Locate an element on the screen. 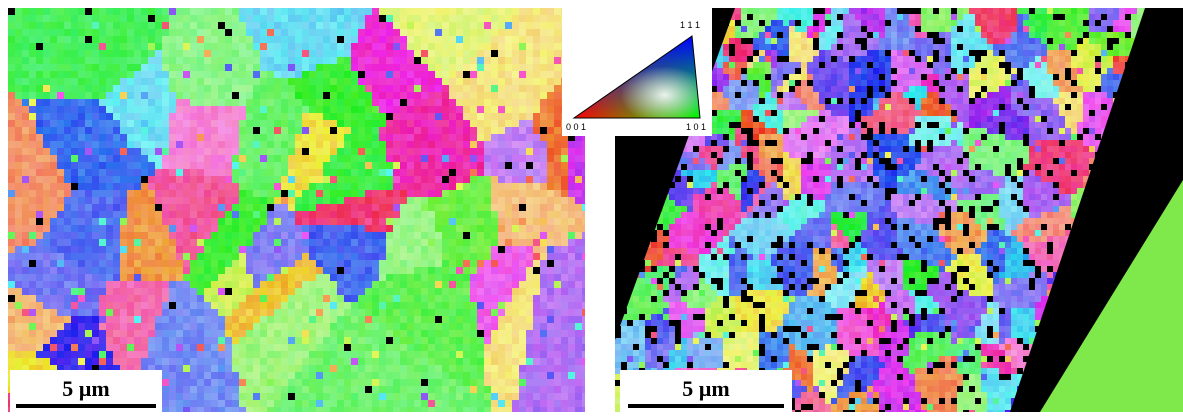 The height and width of the screenshot is (418, 1183). ipf-legend: 1 1 1 0 0 1 1 0 1 is located at coordinates (637, 72).